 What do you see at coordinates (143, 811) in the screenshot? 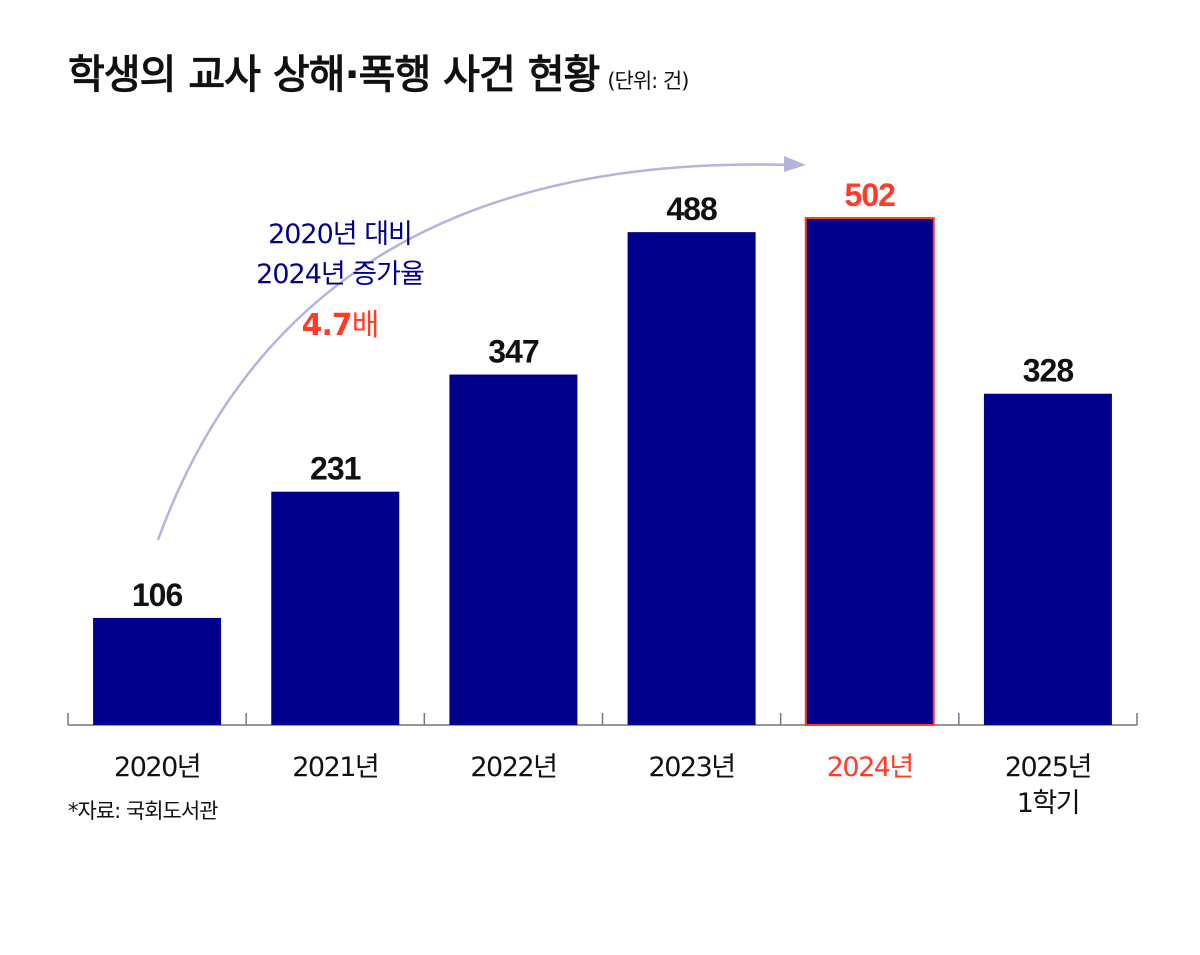
I see `source-note: *자료: 국회도서관` at bounding box center [143, 811].